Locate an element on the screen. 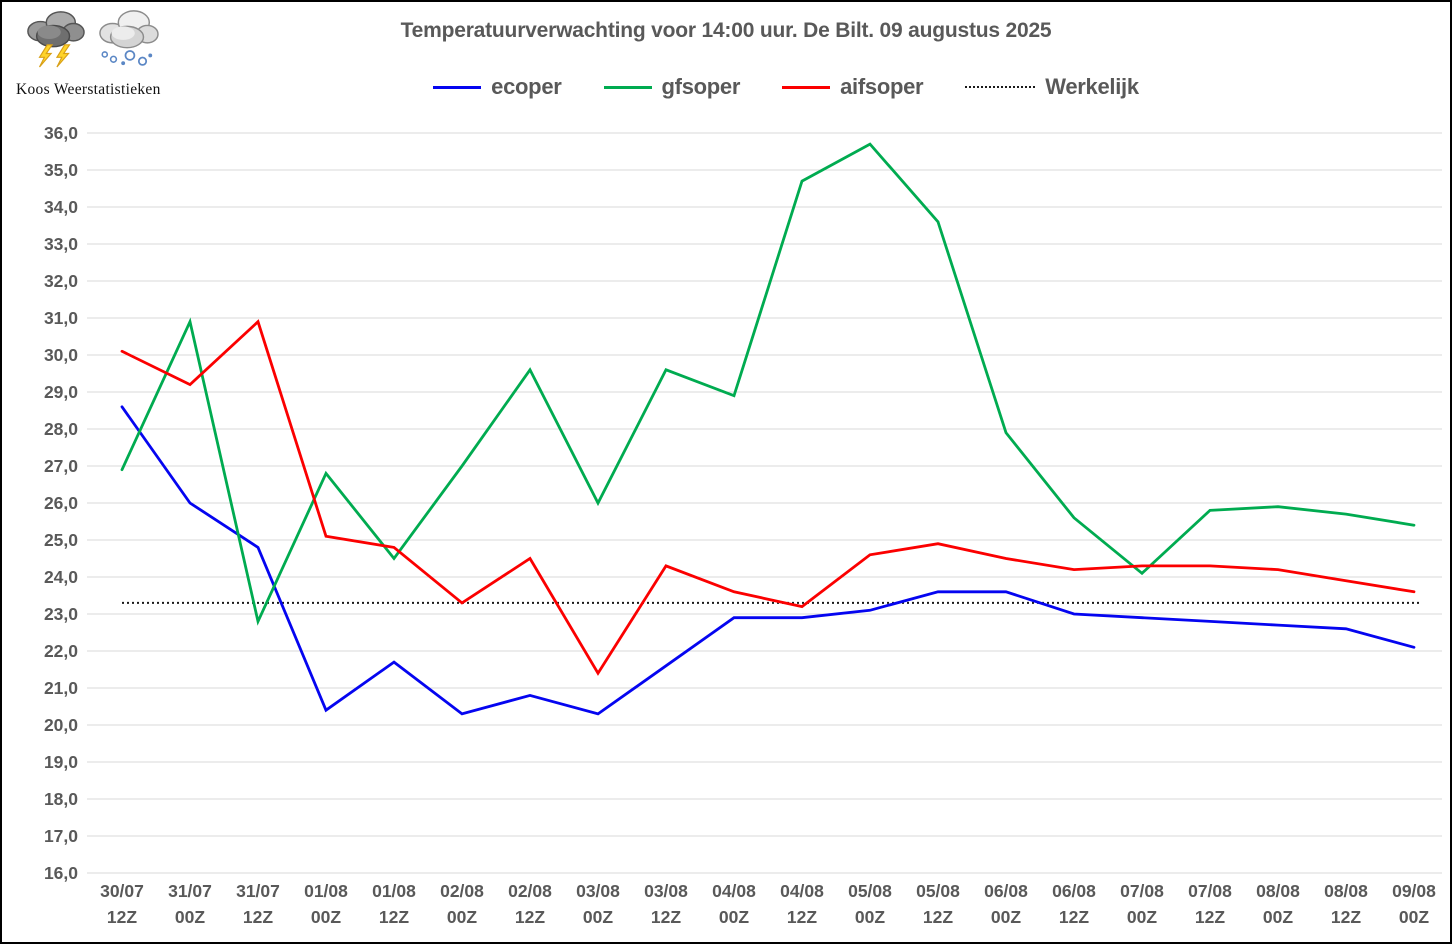 The image size is (1452, 944). y-axis-tick-label: 24,0 is located at coordinates (61, 577).